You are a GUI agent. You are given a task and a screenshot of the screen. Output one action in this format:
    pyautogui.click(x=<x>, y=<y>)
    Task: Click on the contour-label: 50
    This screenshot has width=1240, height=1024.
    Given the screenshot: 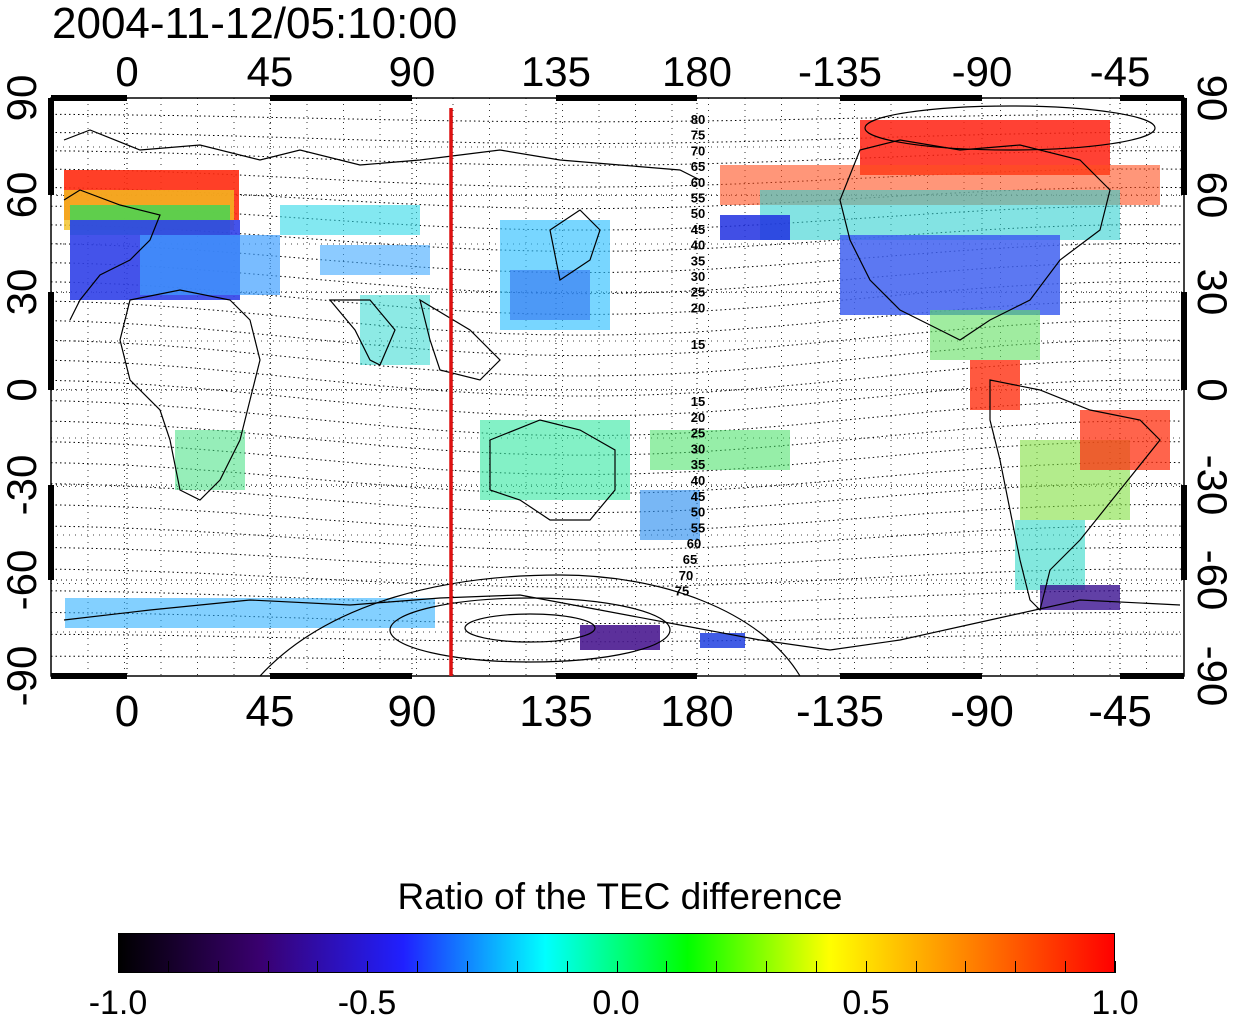 What is the action you would take?
    pyautogui.click(x=698, y=512)
    